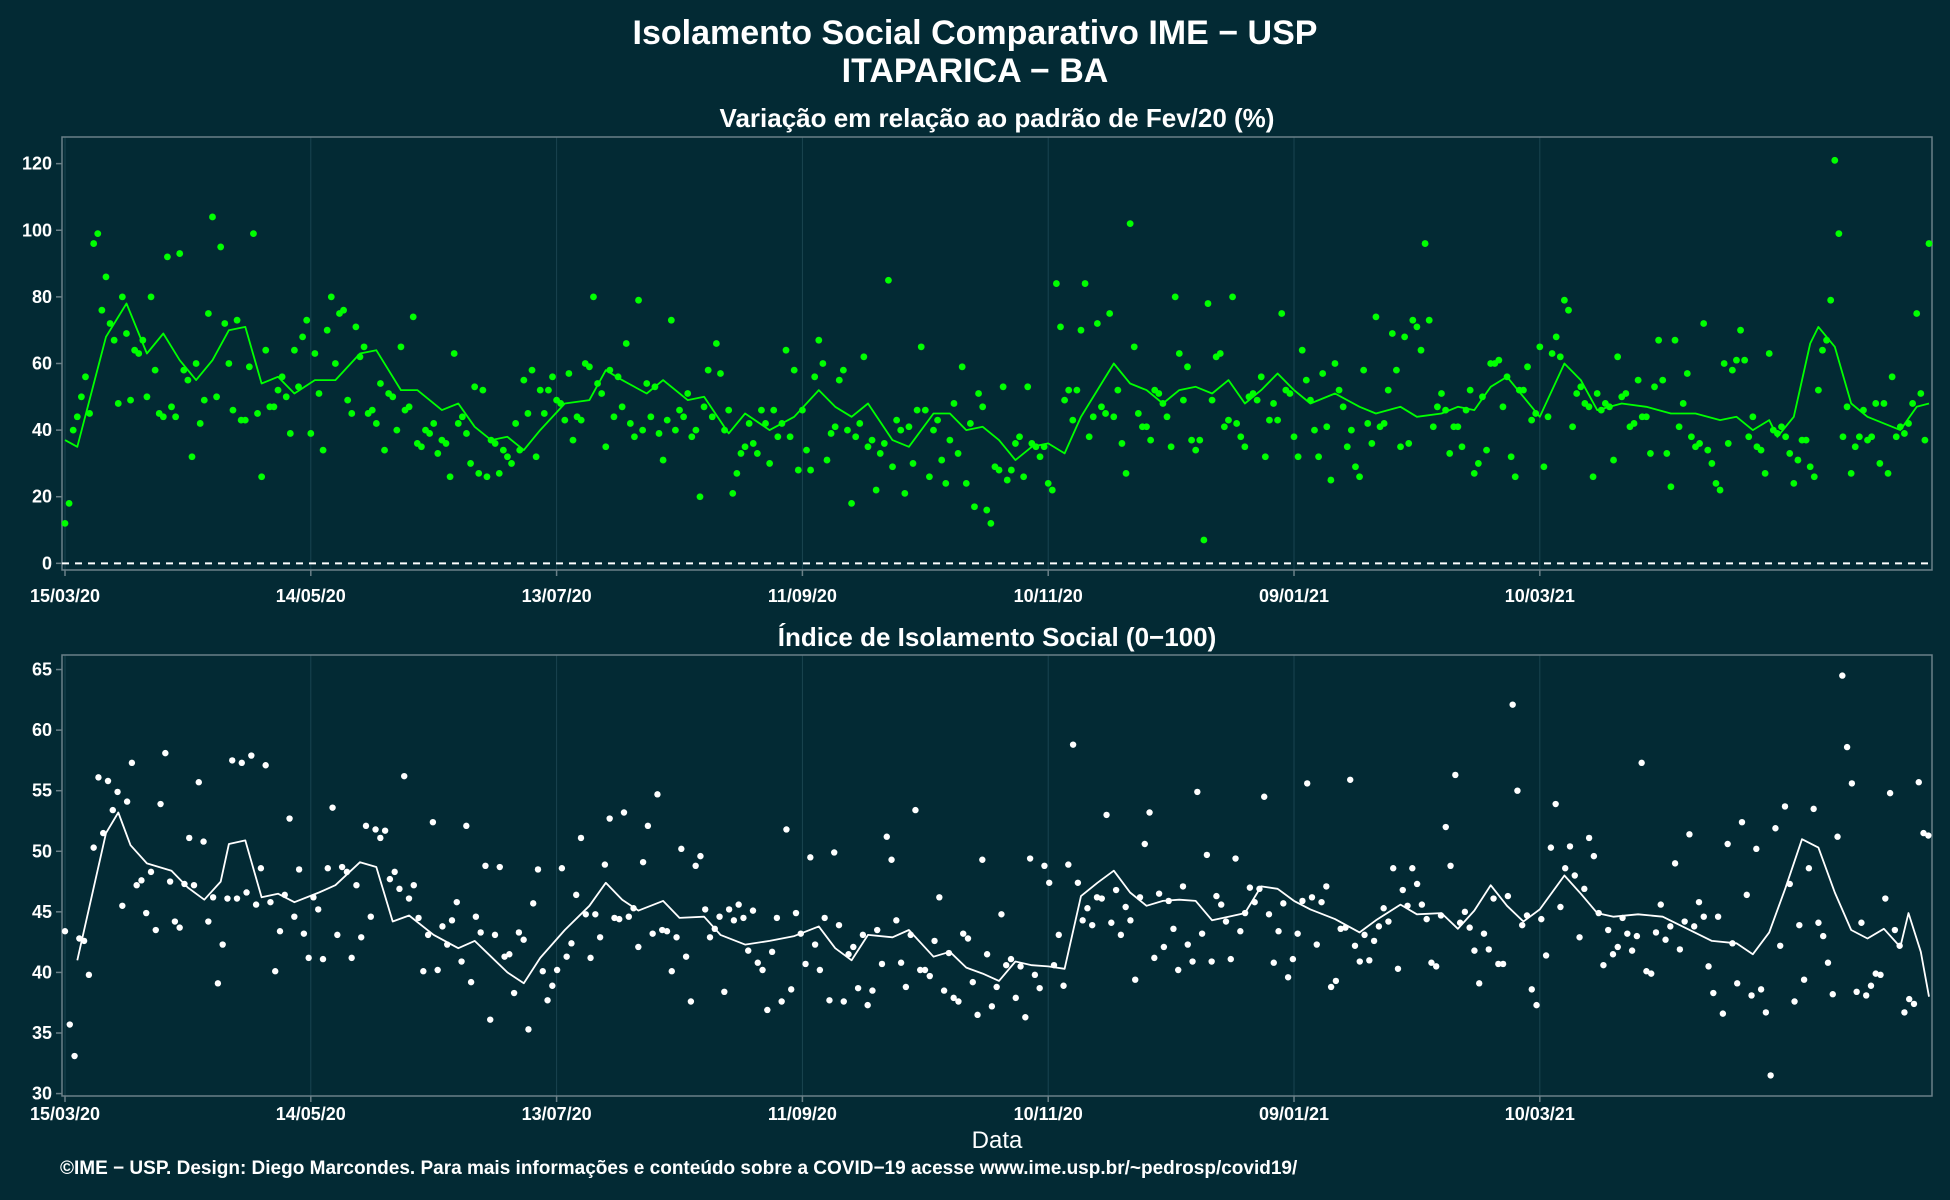  Describe the element at coordinates (1294, 1114) in the screenshot. I see `x-tick-label: 09/01/21` at that location.